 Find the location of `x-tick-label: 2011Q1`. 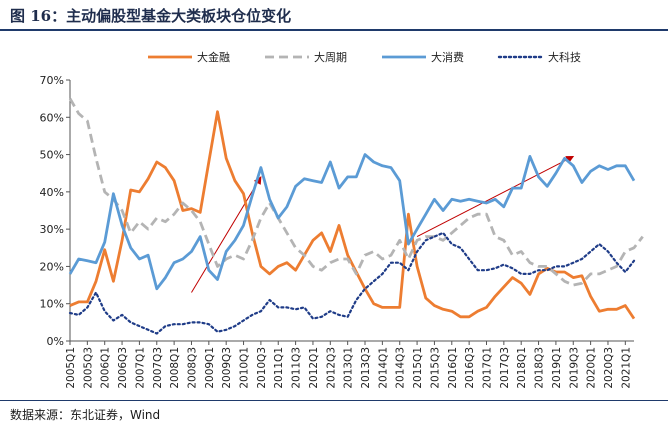

x-tick-label: 2011Q1 is located at coordinates (279, 368).